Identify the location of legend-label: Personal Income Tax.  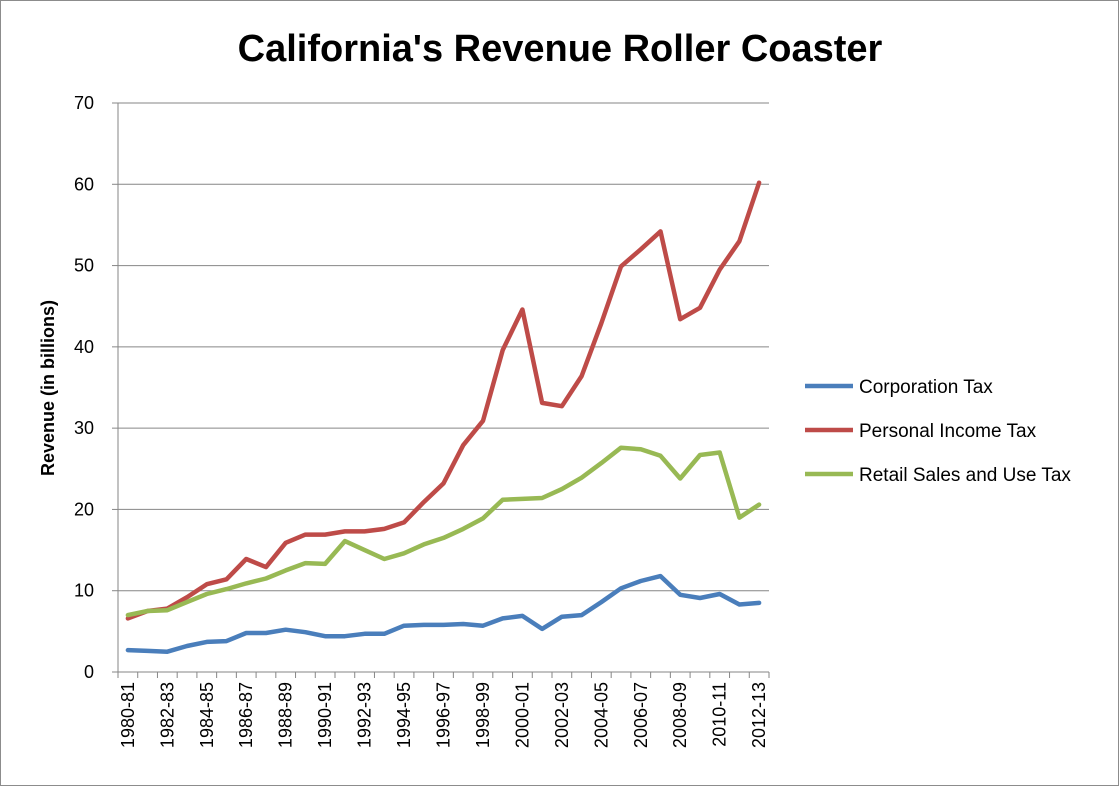
(948, 431).